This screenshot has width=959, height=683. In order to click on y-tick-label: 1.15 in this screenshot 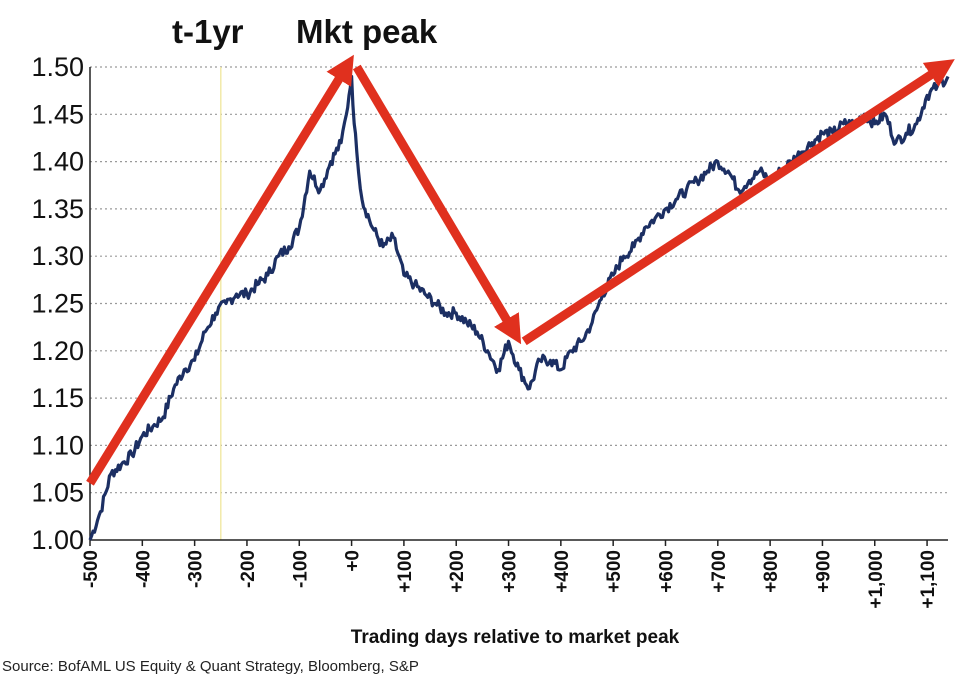, I will do `click(57, 398)`.